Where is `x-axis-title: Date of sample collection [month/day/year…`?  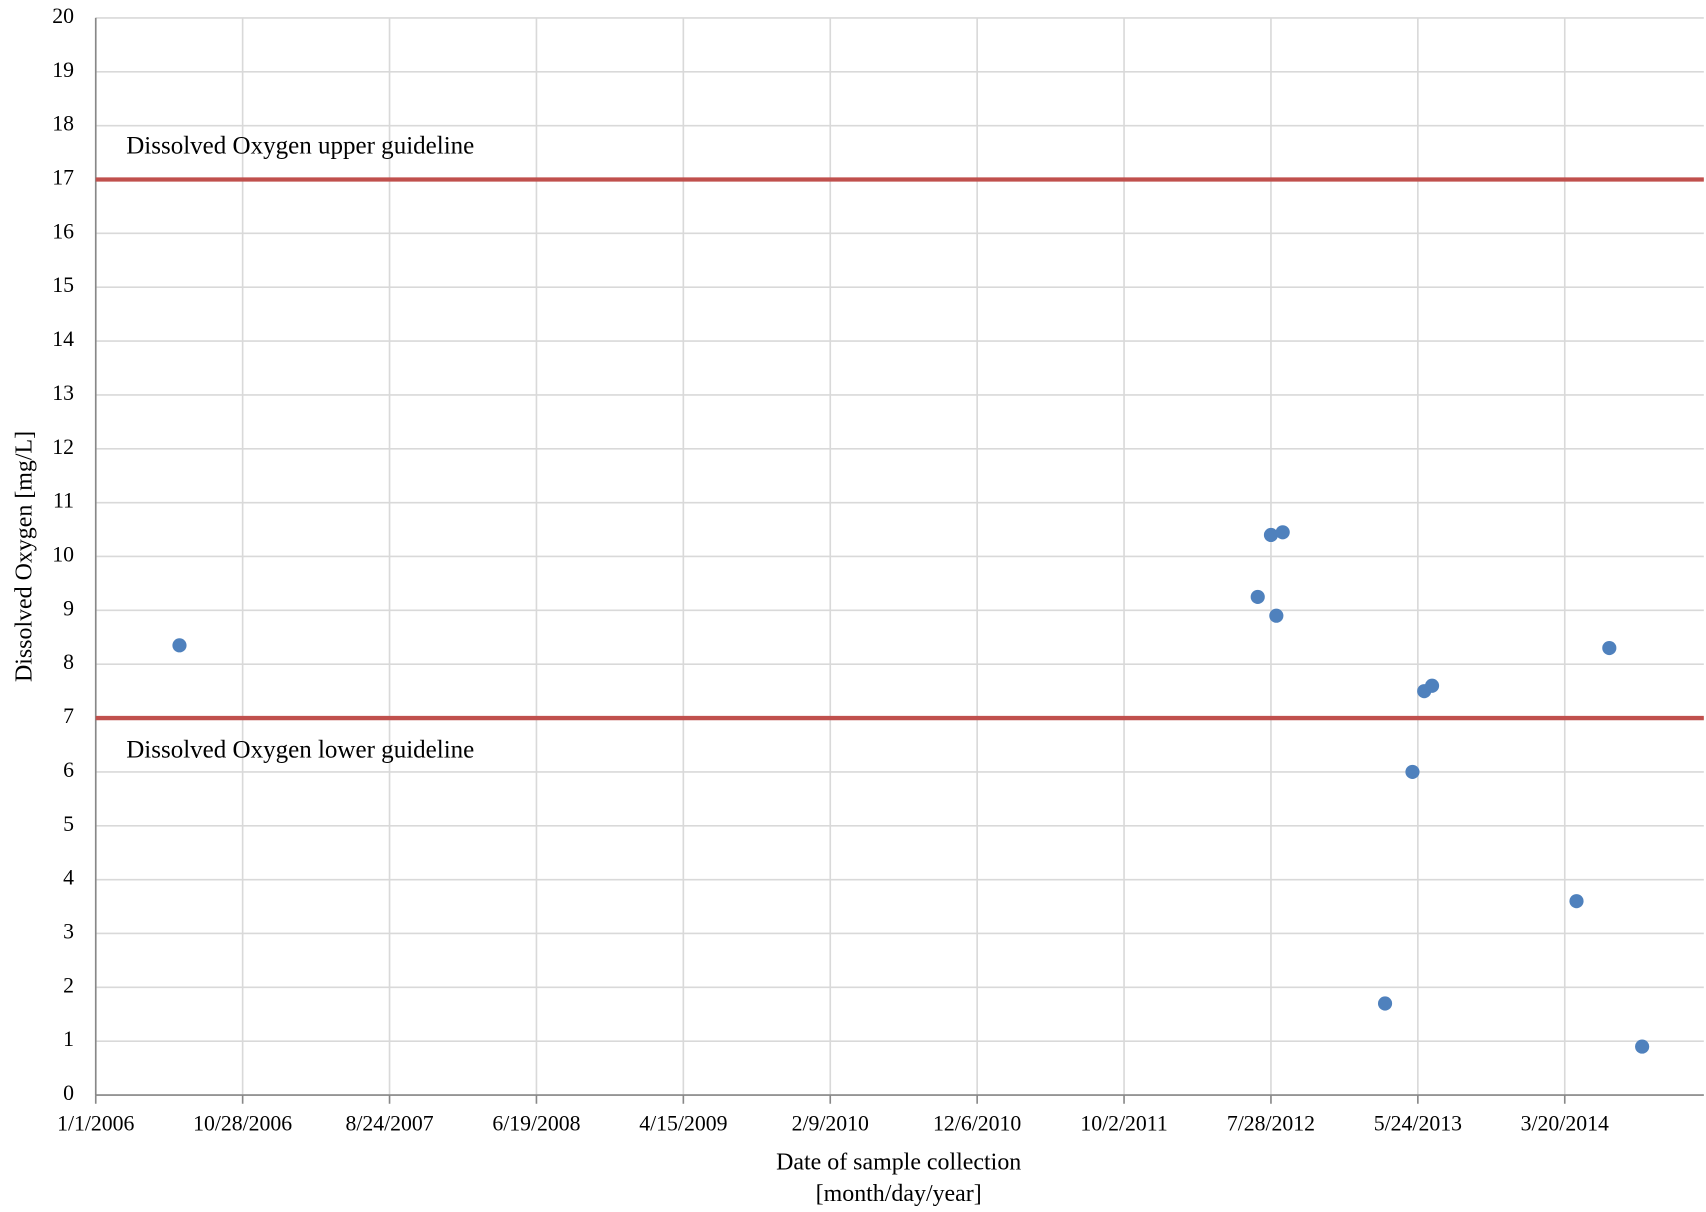 x-axis-title: Date of sample collection [month/day/year… is located at coordinates (898, 1179).